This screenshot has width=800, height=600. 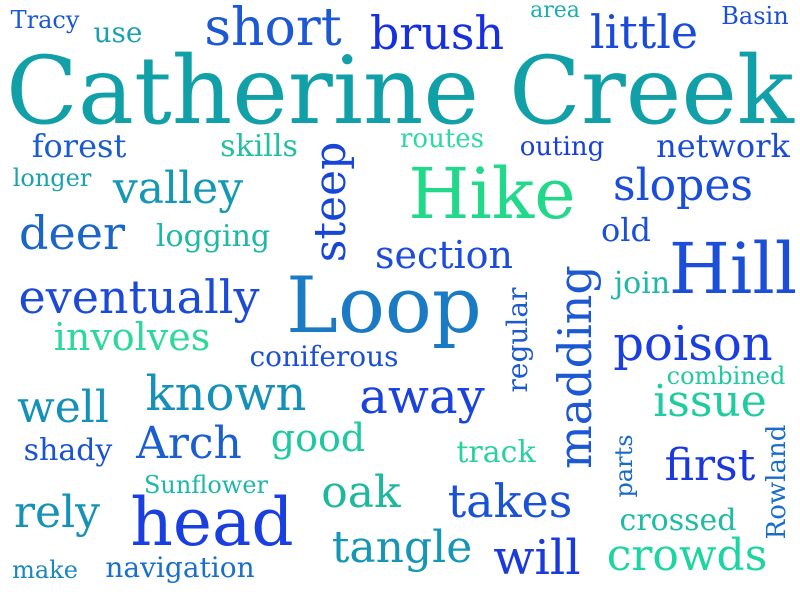 What do you see at coordinates (710, 465) in the screenshot?
I see `cloud-word: first` at bounding box center [710, 465].